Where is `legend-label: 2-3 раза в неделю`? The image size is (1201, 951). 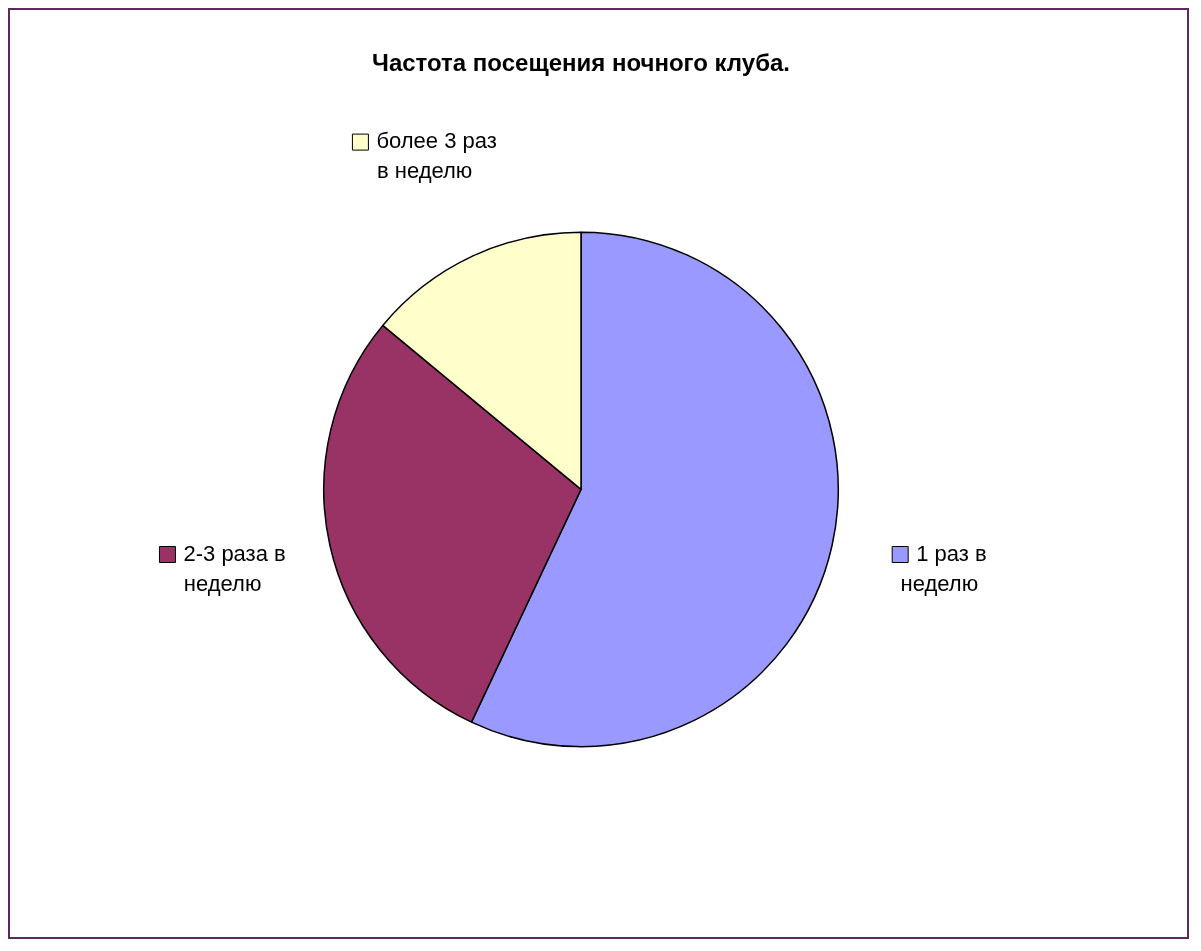
legend-label: 2-3 раза в неделю is located at coordinates (234, 568).